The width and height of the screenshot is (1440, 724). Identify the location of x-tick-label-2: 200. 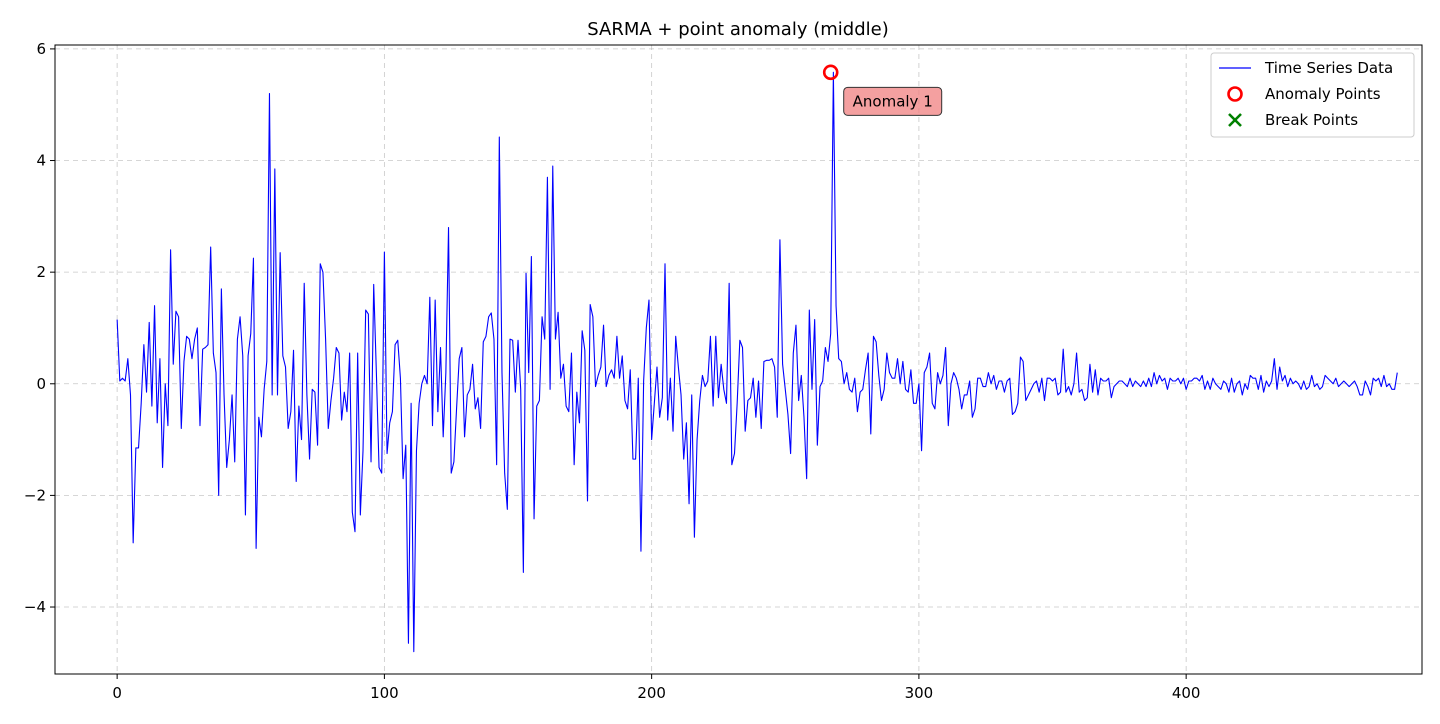
(651, 693).